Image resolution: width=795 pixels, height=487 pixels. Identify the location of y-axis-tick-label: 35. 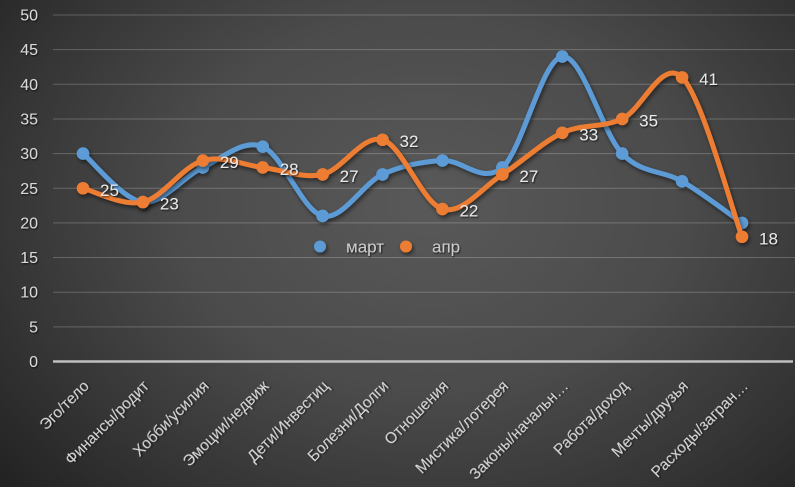
(29, 119).